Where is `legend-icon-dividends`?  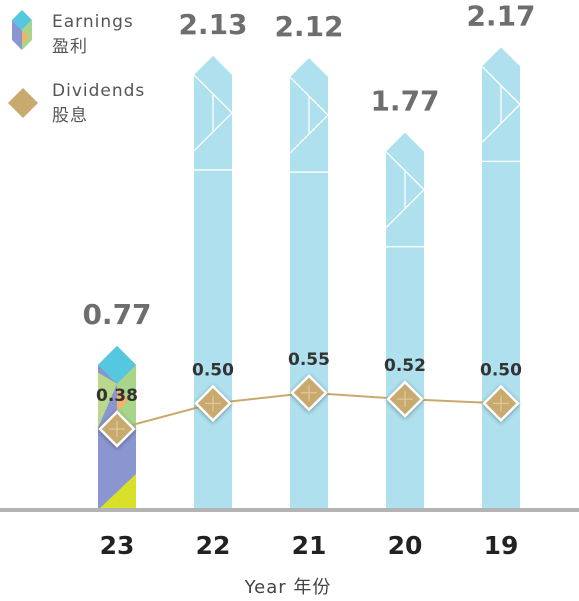 legend-icon-dividends is located at coordinates (23, 103).